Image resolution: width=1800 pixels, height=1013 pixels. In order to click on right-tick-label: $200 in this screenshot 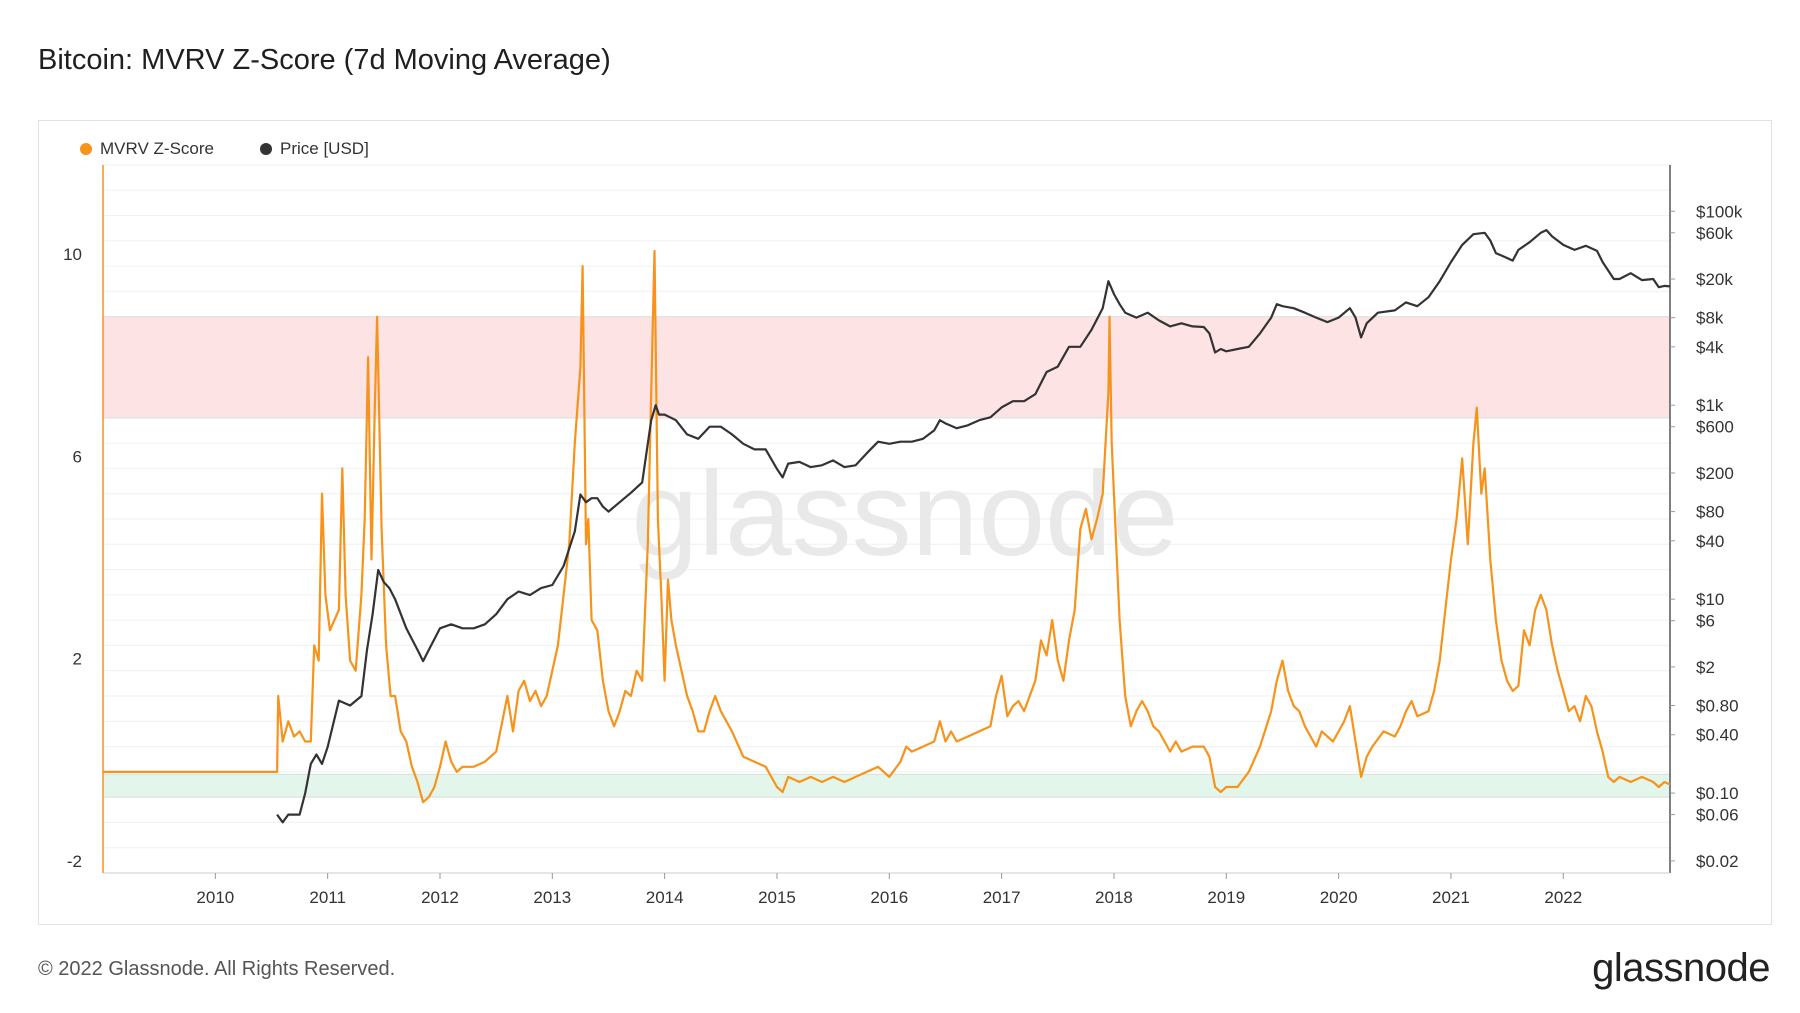, I will do `click(1715, 473)`.